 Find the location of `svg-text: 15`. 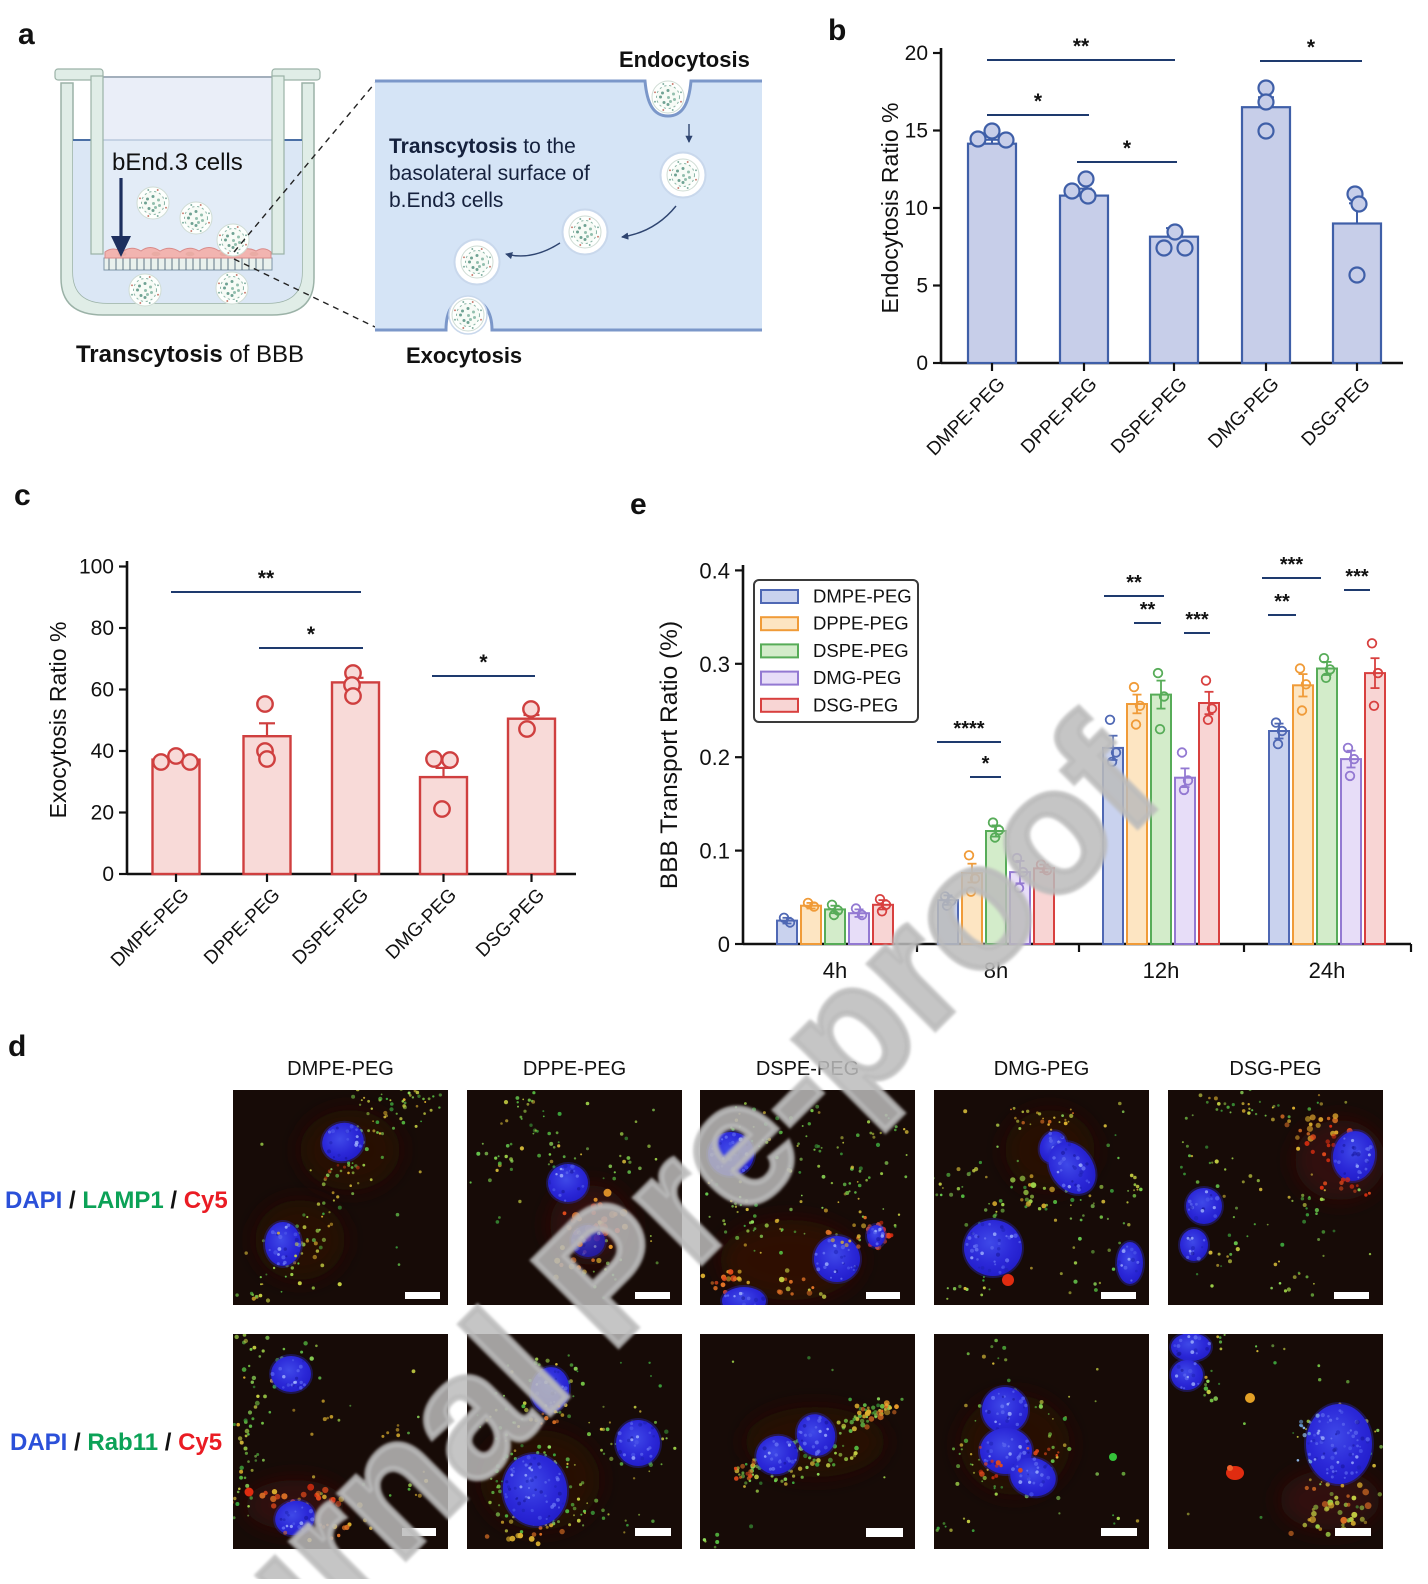

svg-text: 15 is located at coordinates (916, 131).